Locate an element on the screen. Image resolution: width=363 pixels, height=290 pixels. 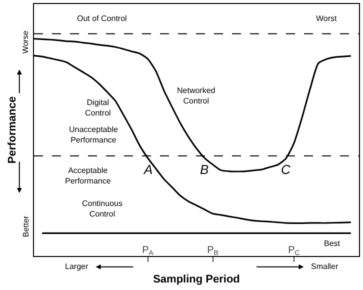
text: Better is located at coordinates (26, 226).